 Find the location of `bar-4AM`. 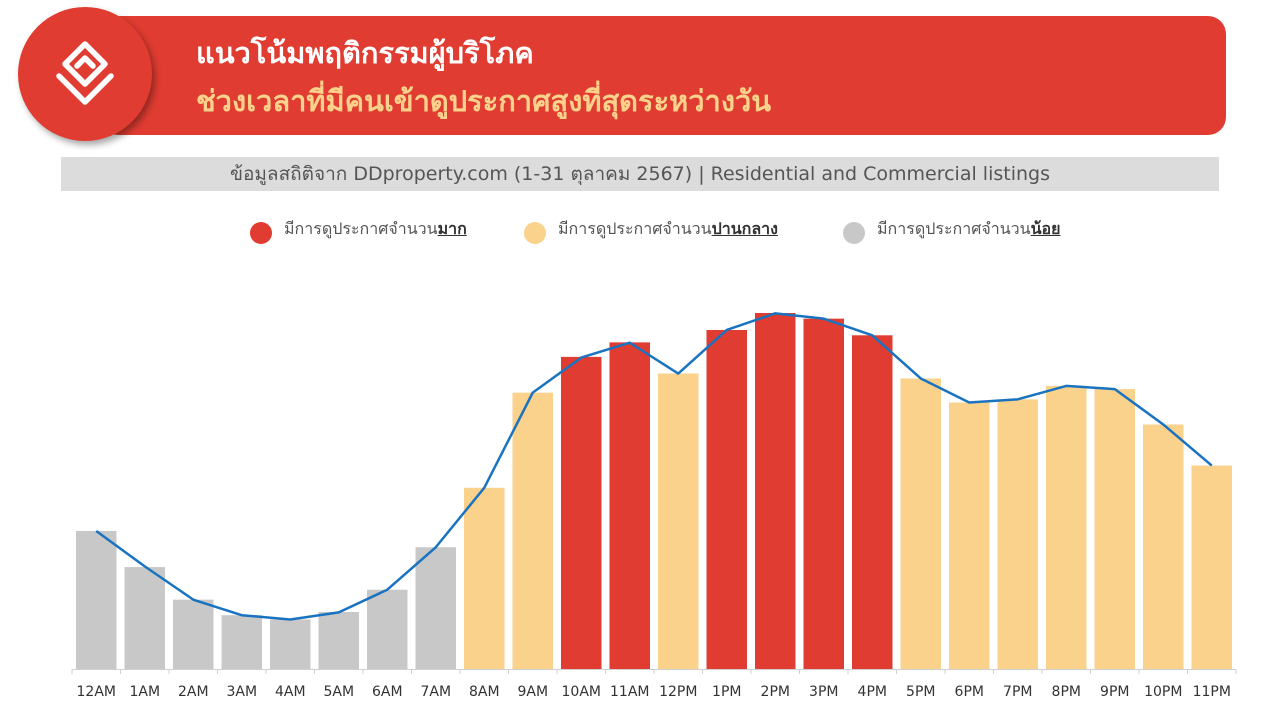

bar-4AM is located at coordinates (290, 644).